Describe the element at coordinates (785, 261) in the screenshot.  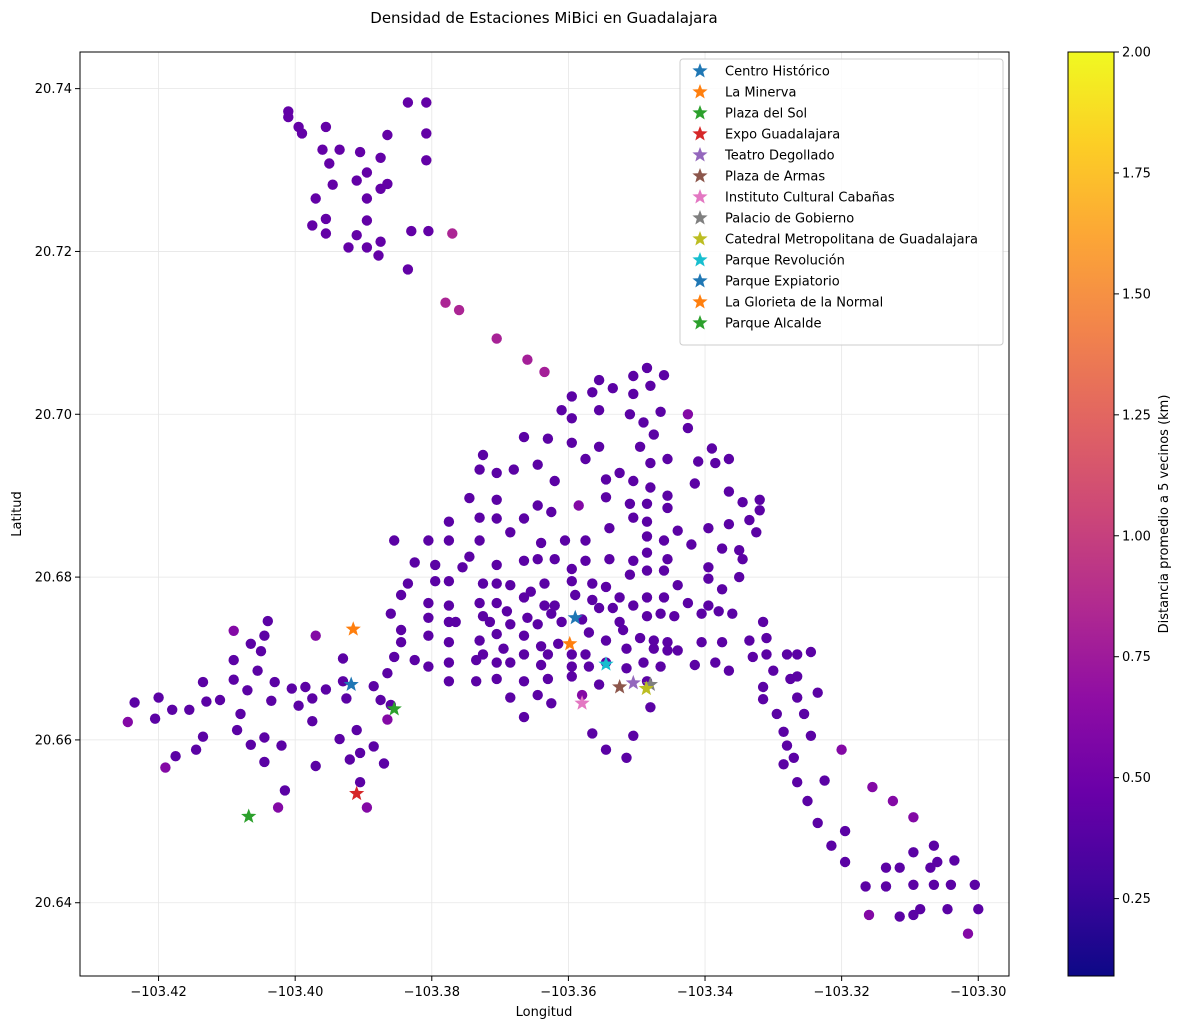
I see `legend-label: Parque Revolución` at that location.